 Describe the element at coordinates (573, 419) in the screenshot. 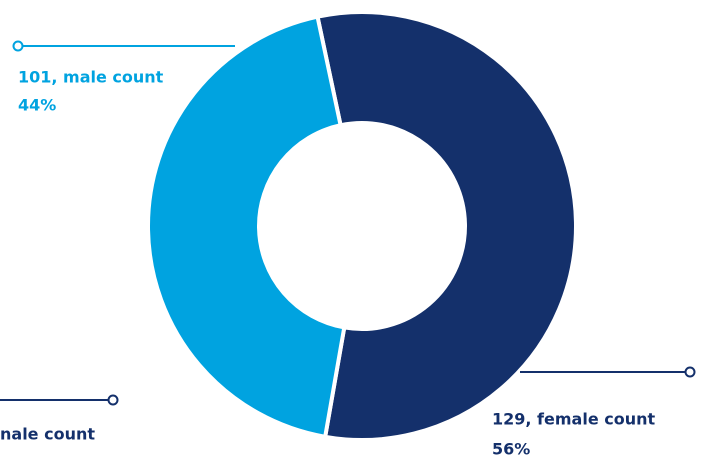

I see `value-label: 129, female count` at that location.